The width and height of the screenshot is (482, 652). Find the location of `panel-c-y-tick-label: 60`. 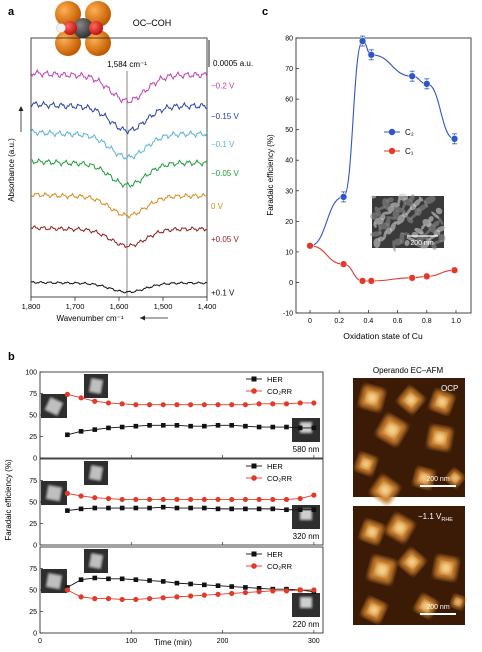

panel-c-y-tick-label: 60 is located at coordinates (289, 100).